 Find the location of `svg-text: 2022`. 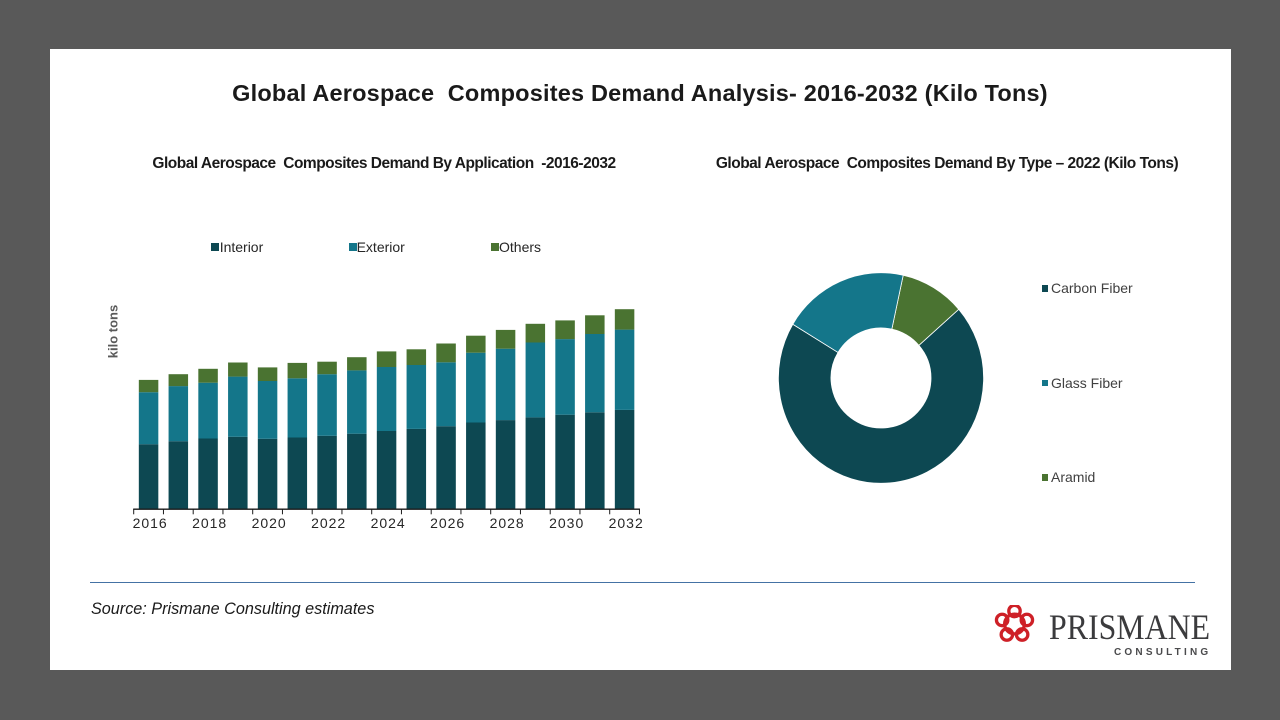

svg-text: 2022 is located at coordinates (328, 523).